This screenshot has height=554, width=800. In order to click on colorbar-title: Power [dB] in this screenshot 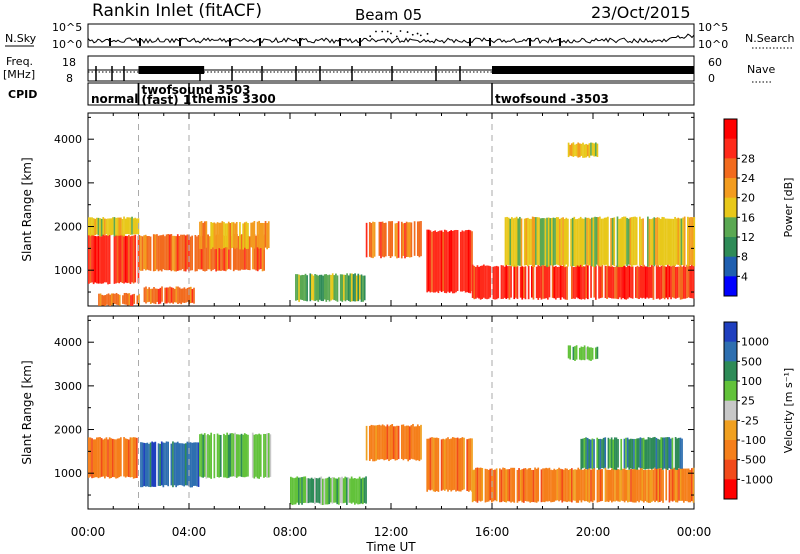, I will do `click(788, 208)`.